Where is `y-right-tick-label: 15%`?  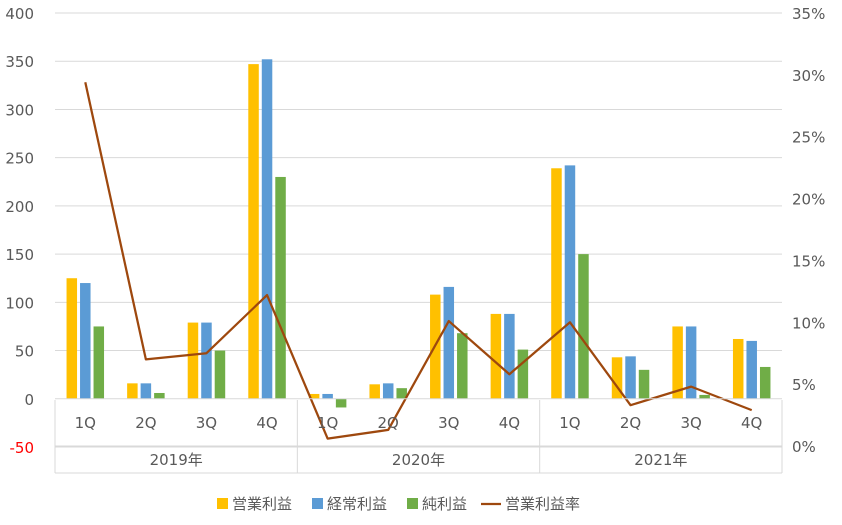
y-right-tick-label: 15% is located at coordinates (808, 261).